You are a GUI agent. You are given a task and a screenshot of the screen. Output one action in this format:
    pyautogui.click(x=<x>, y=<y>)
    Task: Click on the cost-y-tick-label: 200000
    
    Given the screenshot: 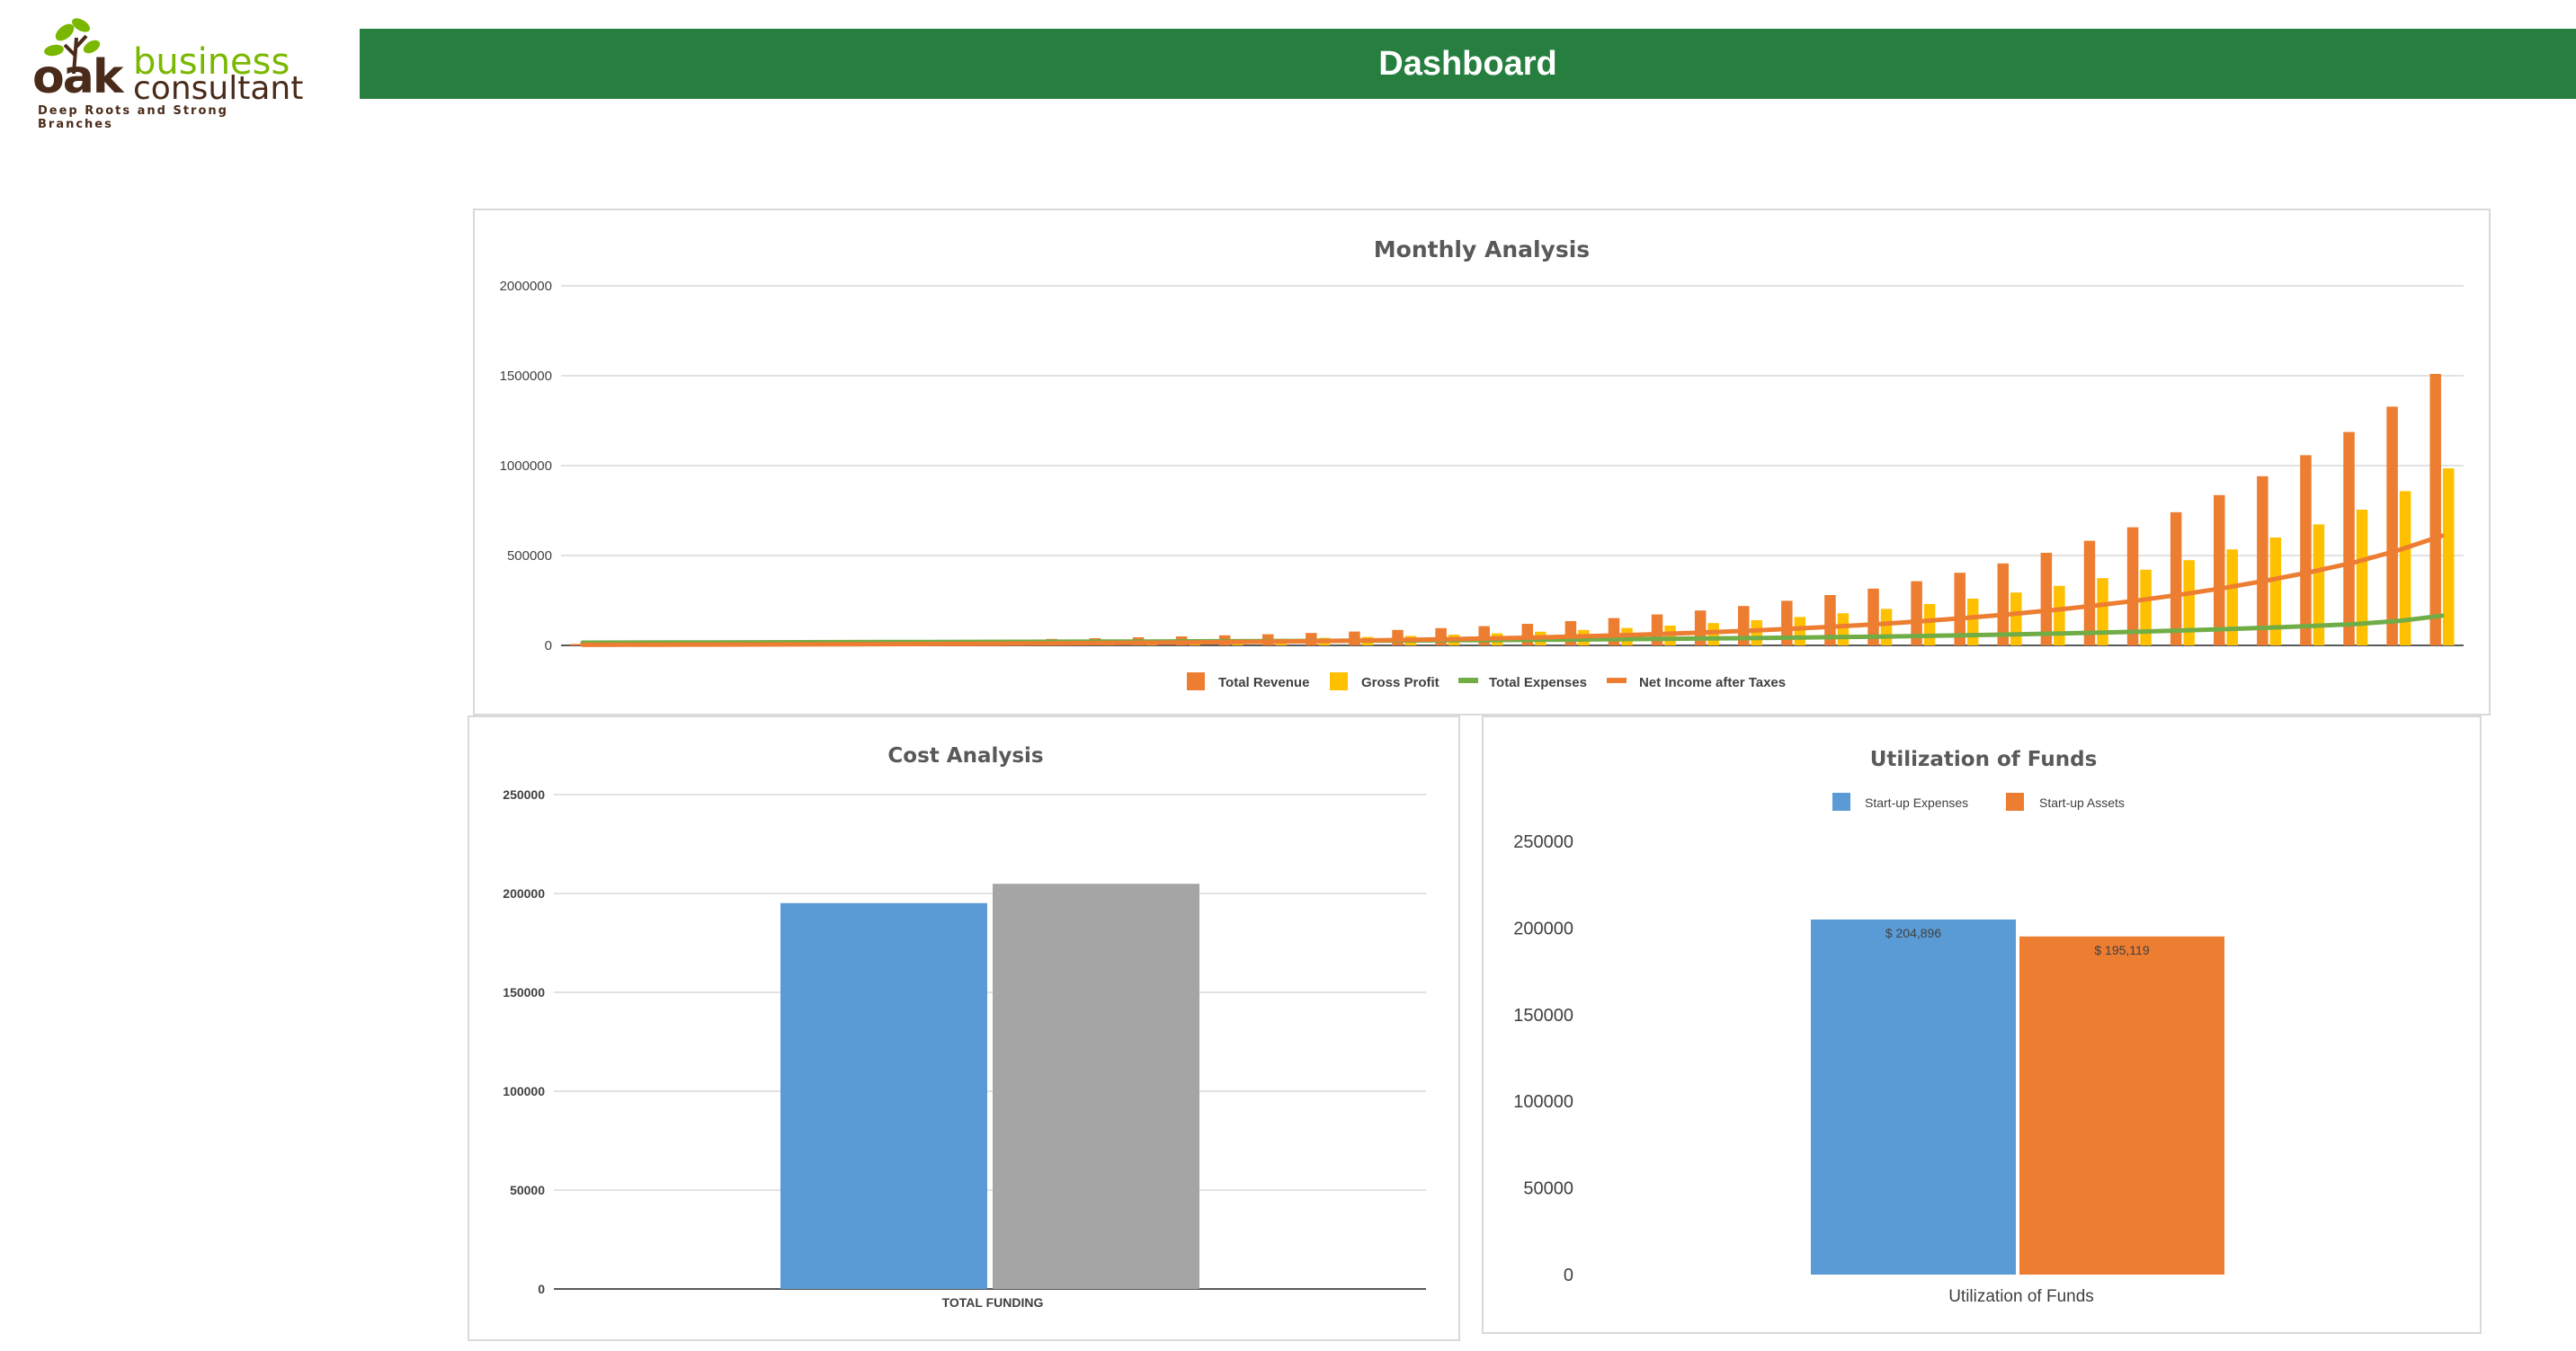 What is the action you would take?
    pyautogui.click(x=524, y=893)
    